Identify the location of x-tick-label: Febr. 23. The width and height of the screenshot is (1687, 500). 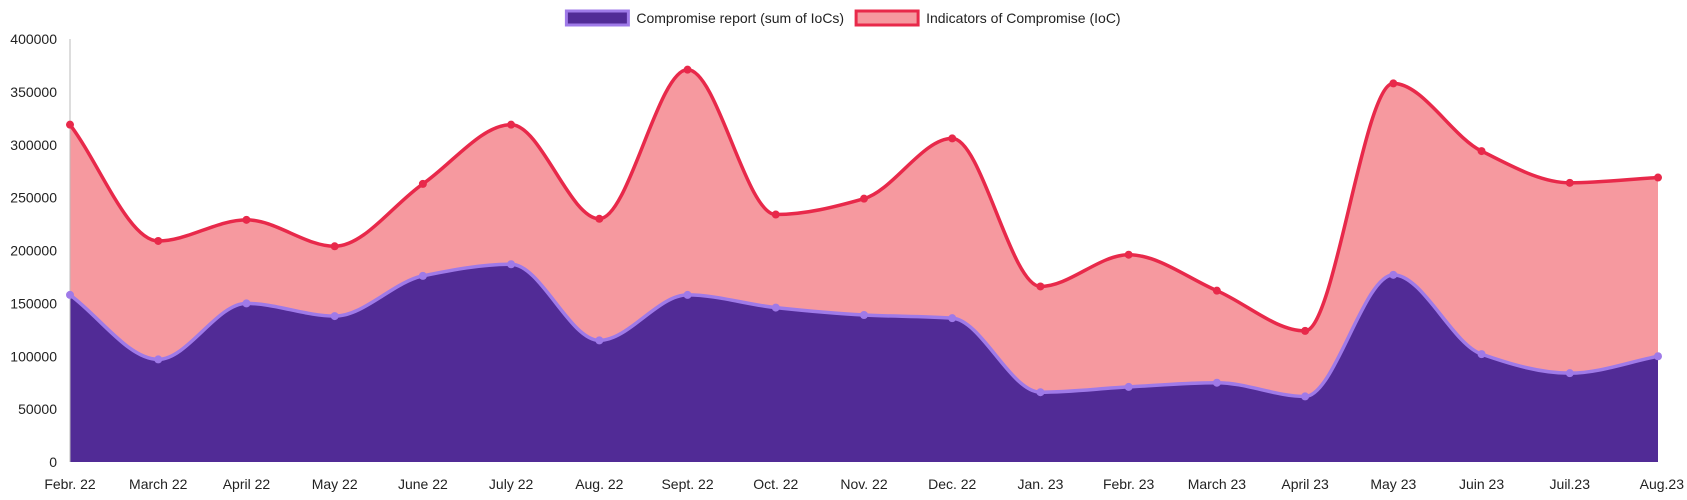
(1129, 484).